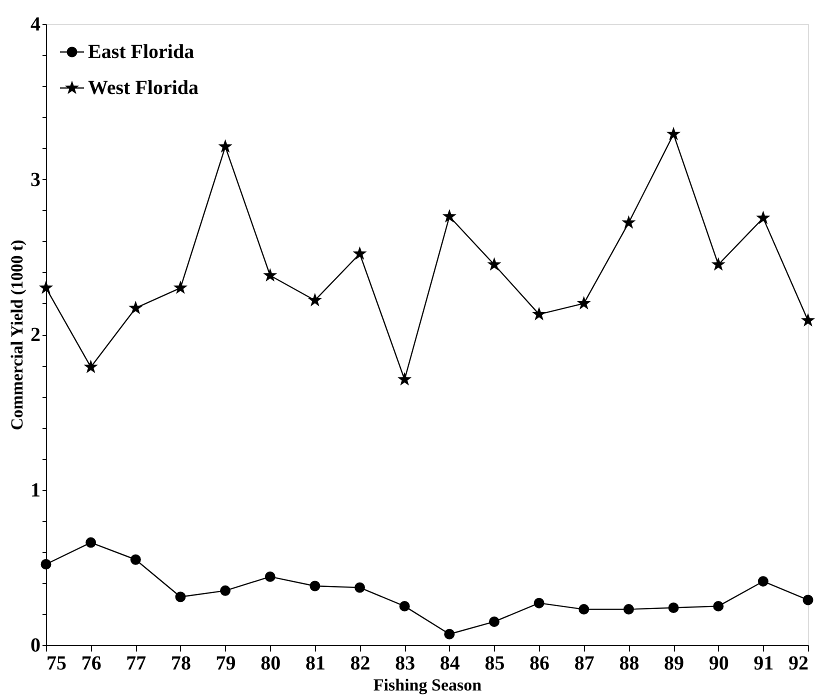 Image resolution: width=832 pixels, height=699 pixels. Describe the element at coordinates (629, 663) in the screenshot. I see `x-tick-label: 88` at that location.